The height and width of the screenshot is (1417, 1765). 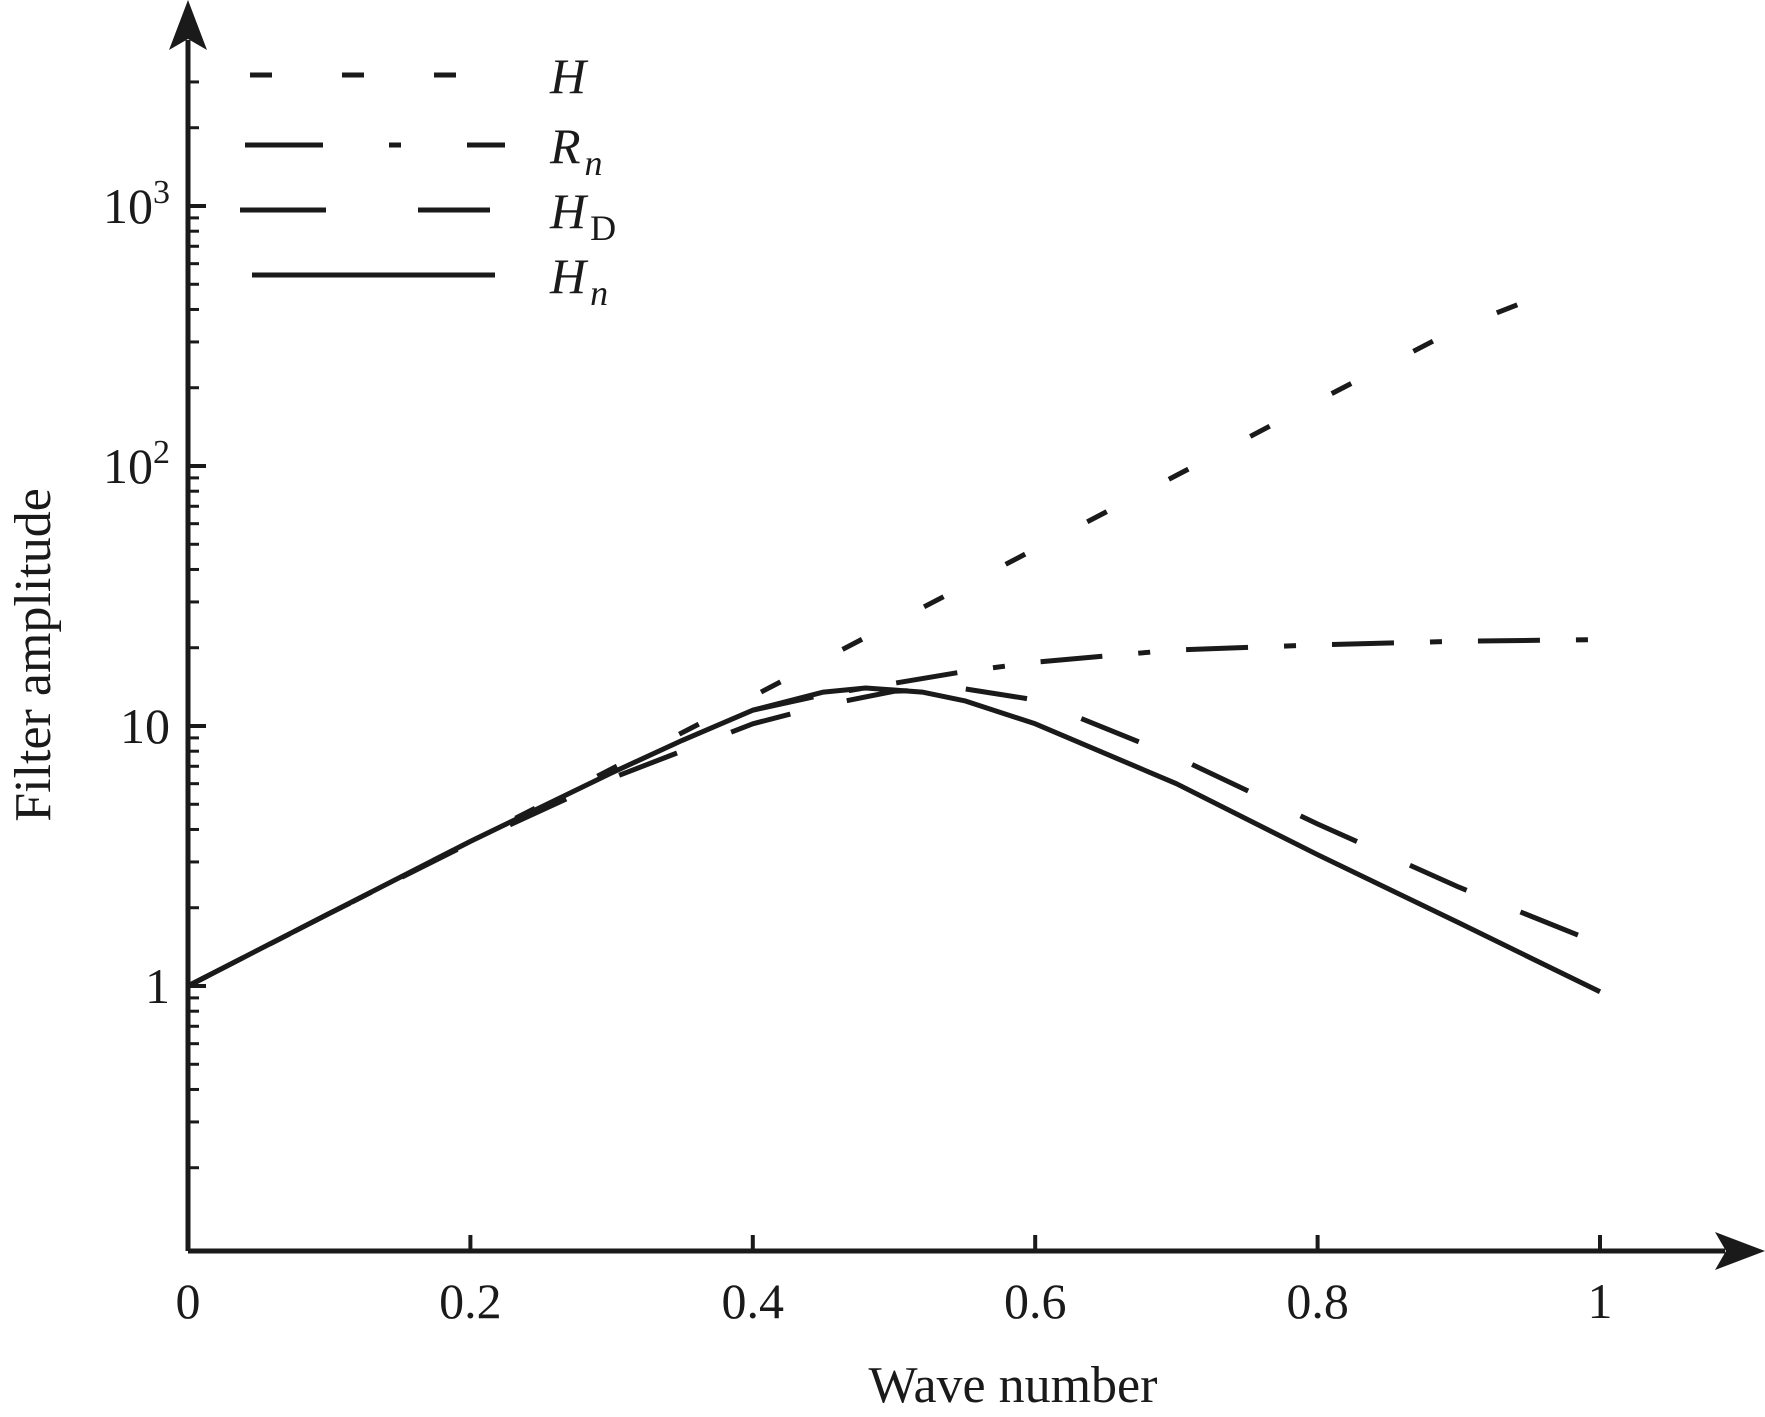 I want to click on x-tick-label-0-4: 0.4, so click(x=753, y=1301).